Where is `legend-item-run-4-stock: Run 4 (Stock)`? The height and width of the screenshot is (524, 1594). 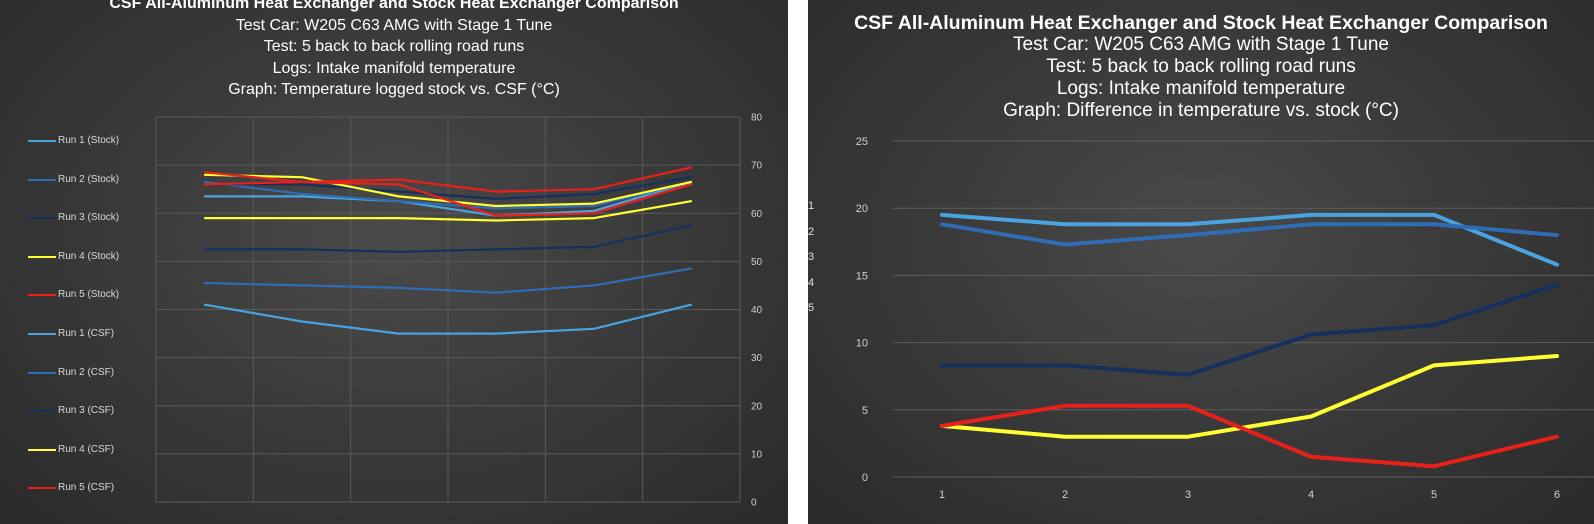
legend-item-run-4-stock: Run 4 (Stock) is located at coordinates (73, 266).